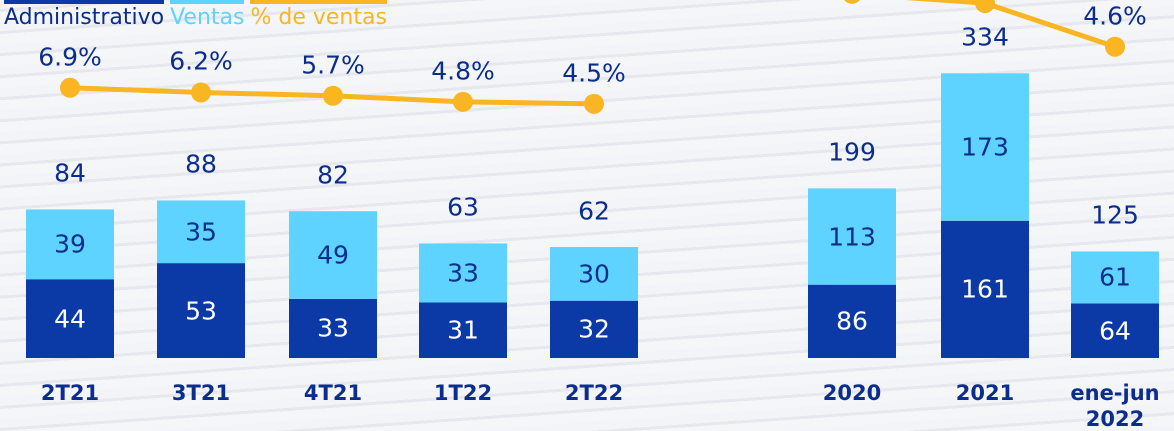 The width and height of the screenshot is (1174, 431). Describe the element at coordinates (1115, 406) in the screenshot. I see `x-tick-label: ene-jun 2022` at that location.